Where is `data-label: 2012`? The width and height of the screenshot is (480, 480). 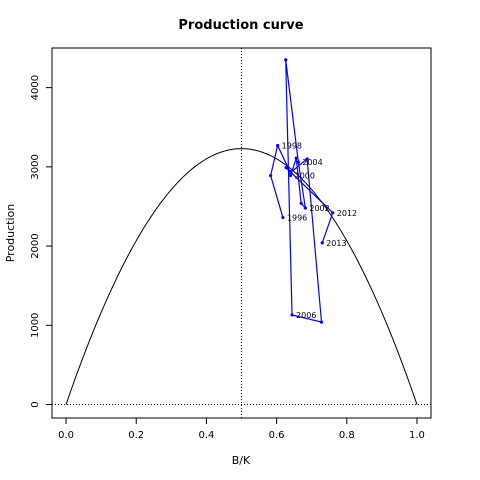
data-label: 2012 is located at coordinates (347, 213).